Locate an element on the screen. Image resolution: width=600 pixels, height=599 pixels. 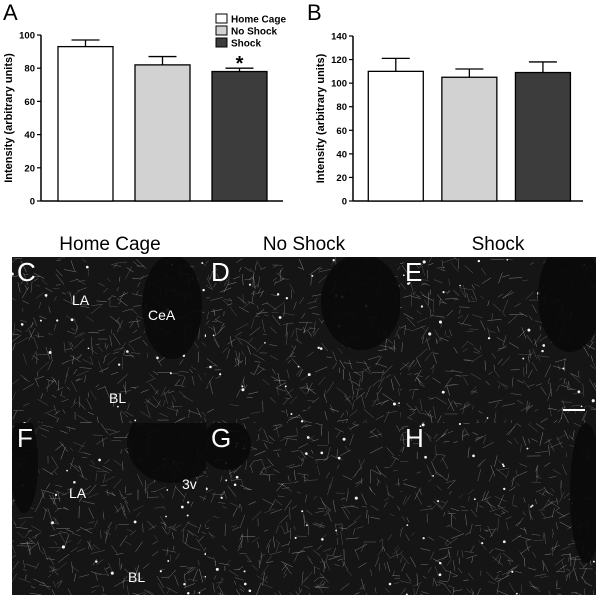
column-title-shock: Shock is located at coordinates (498, 244).